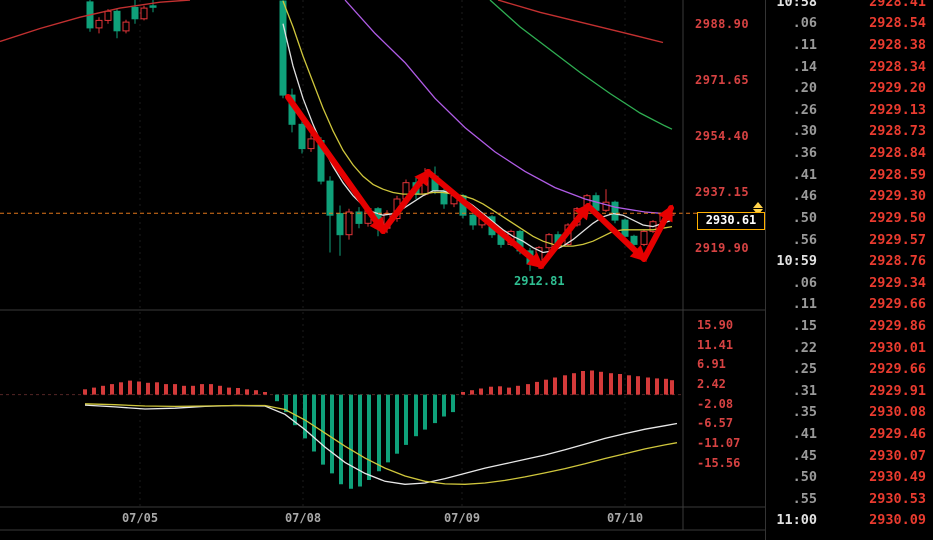 The width and height of the screenshot is (933, 540). I want to click on quote-row: .41 2928.59, so click(849, 175).